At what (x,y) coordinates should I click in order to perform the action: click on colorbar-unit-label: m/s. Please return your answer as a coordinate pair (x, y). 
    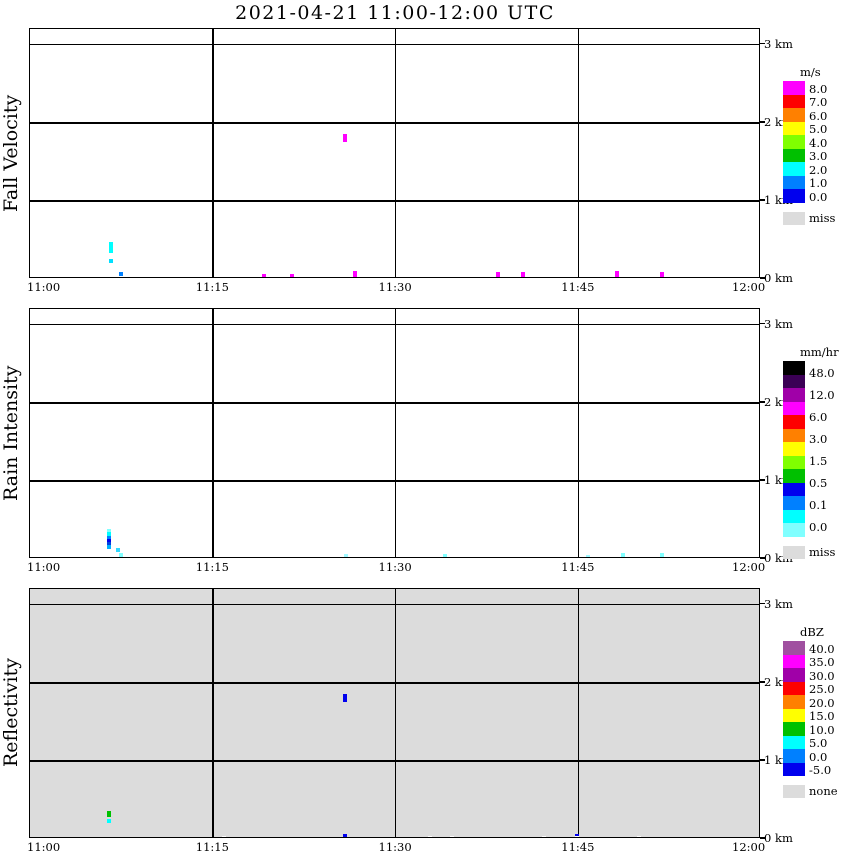
    Looking at the image, I should click on (810, 72).